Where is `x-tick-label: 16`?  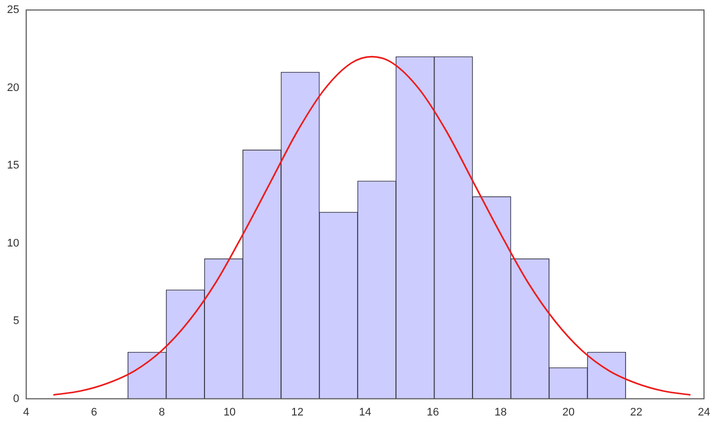
x-tick-label: 16 is located at coordinates (433, 412).